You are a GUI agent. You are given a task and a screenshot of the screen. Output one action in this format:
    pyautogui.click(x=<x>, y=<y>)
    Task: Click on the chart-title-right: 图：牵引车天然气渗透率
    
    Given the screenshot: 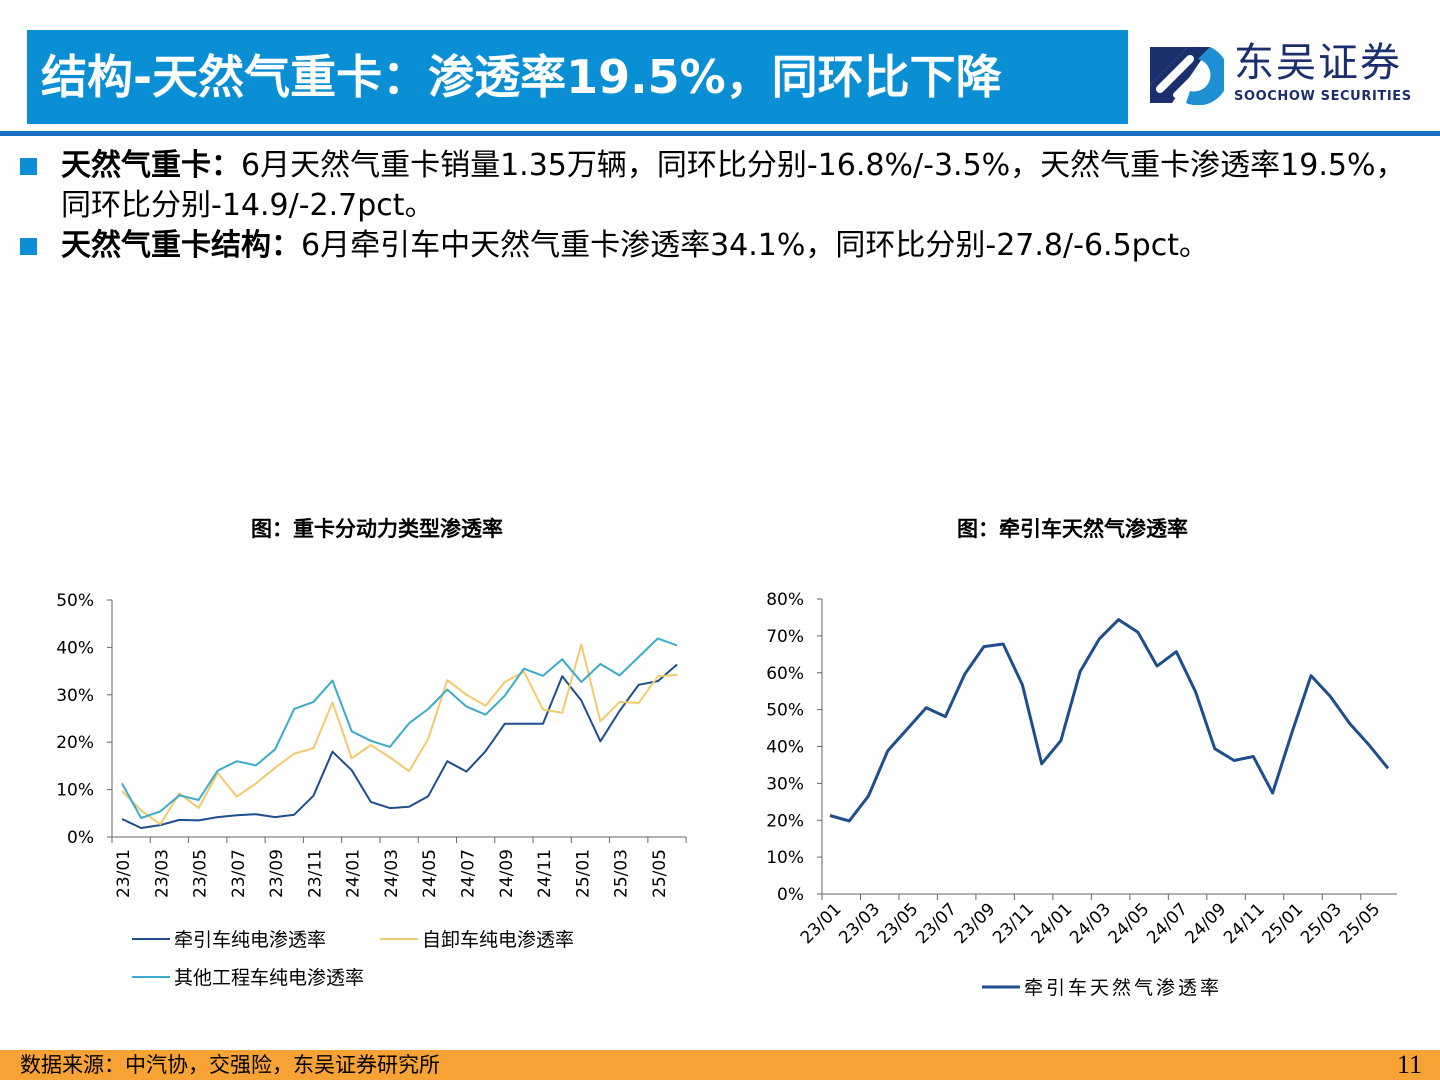 What is the action you would take?
    pyautogui.click(x=1072, y=529)
    